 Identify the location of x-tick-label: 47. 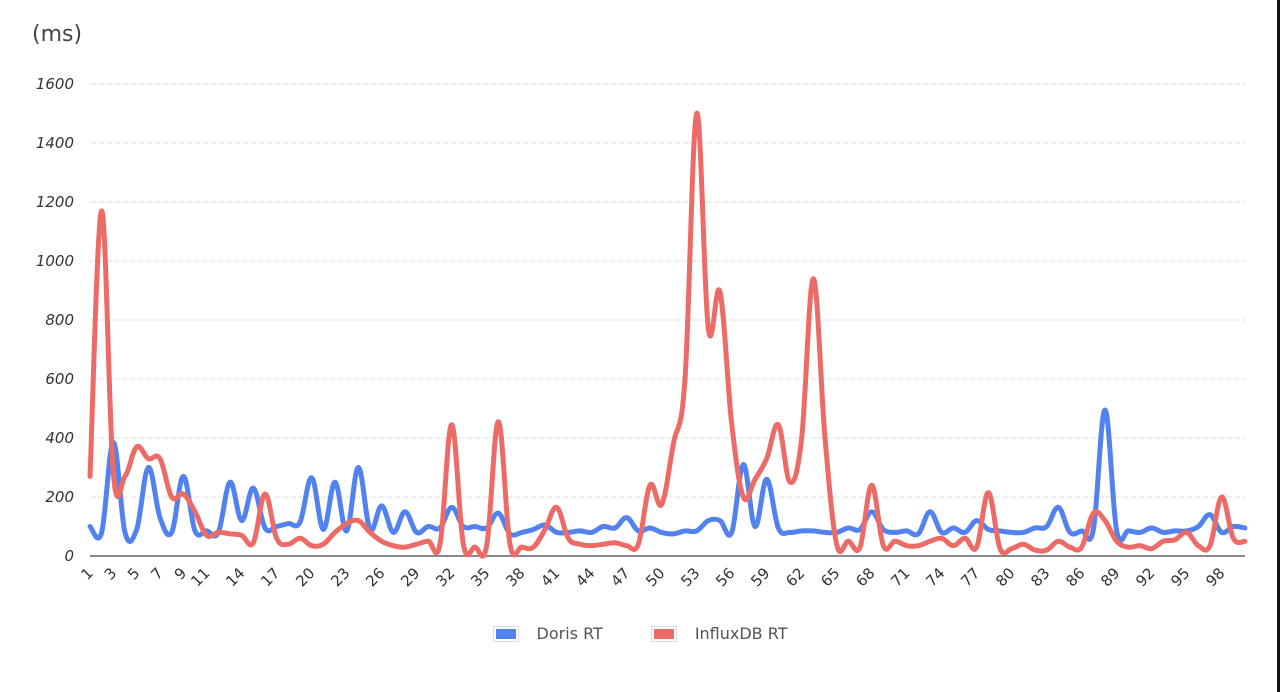
(620, 577).